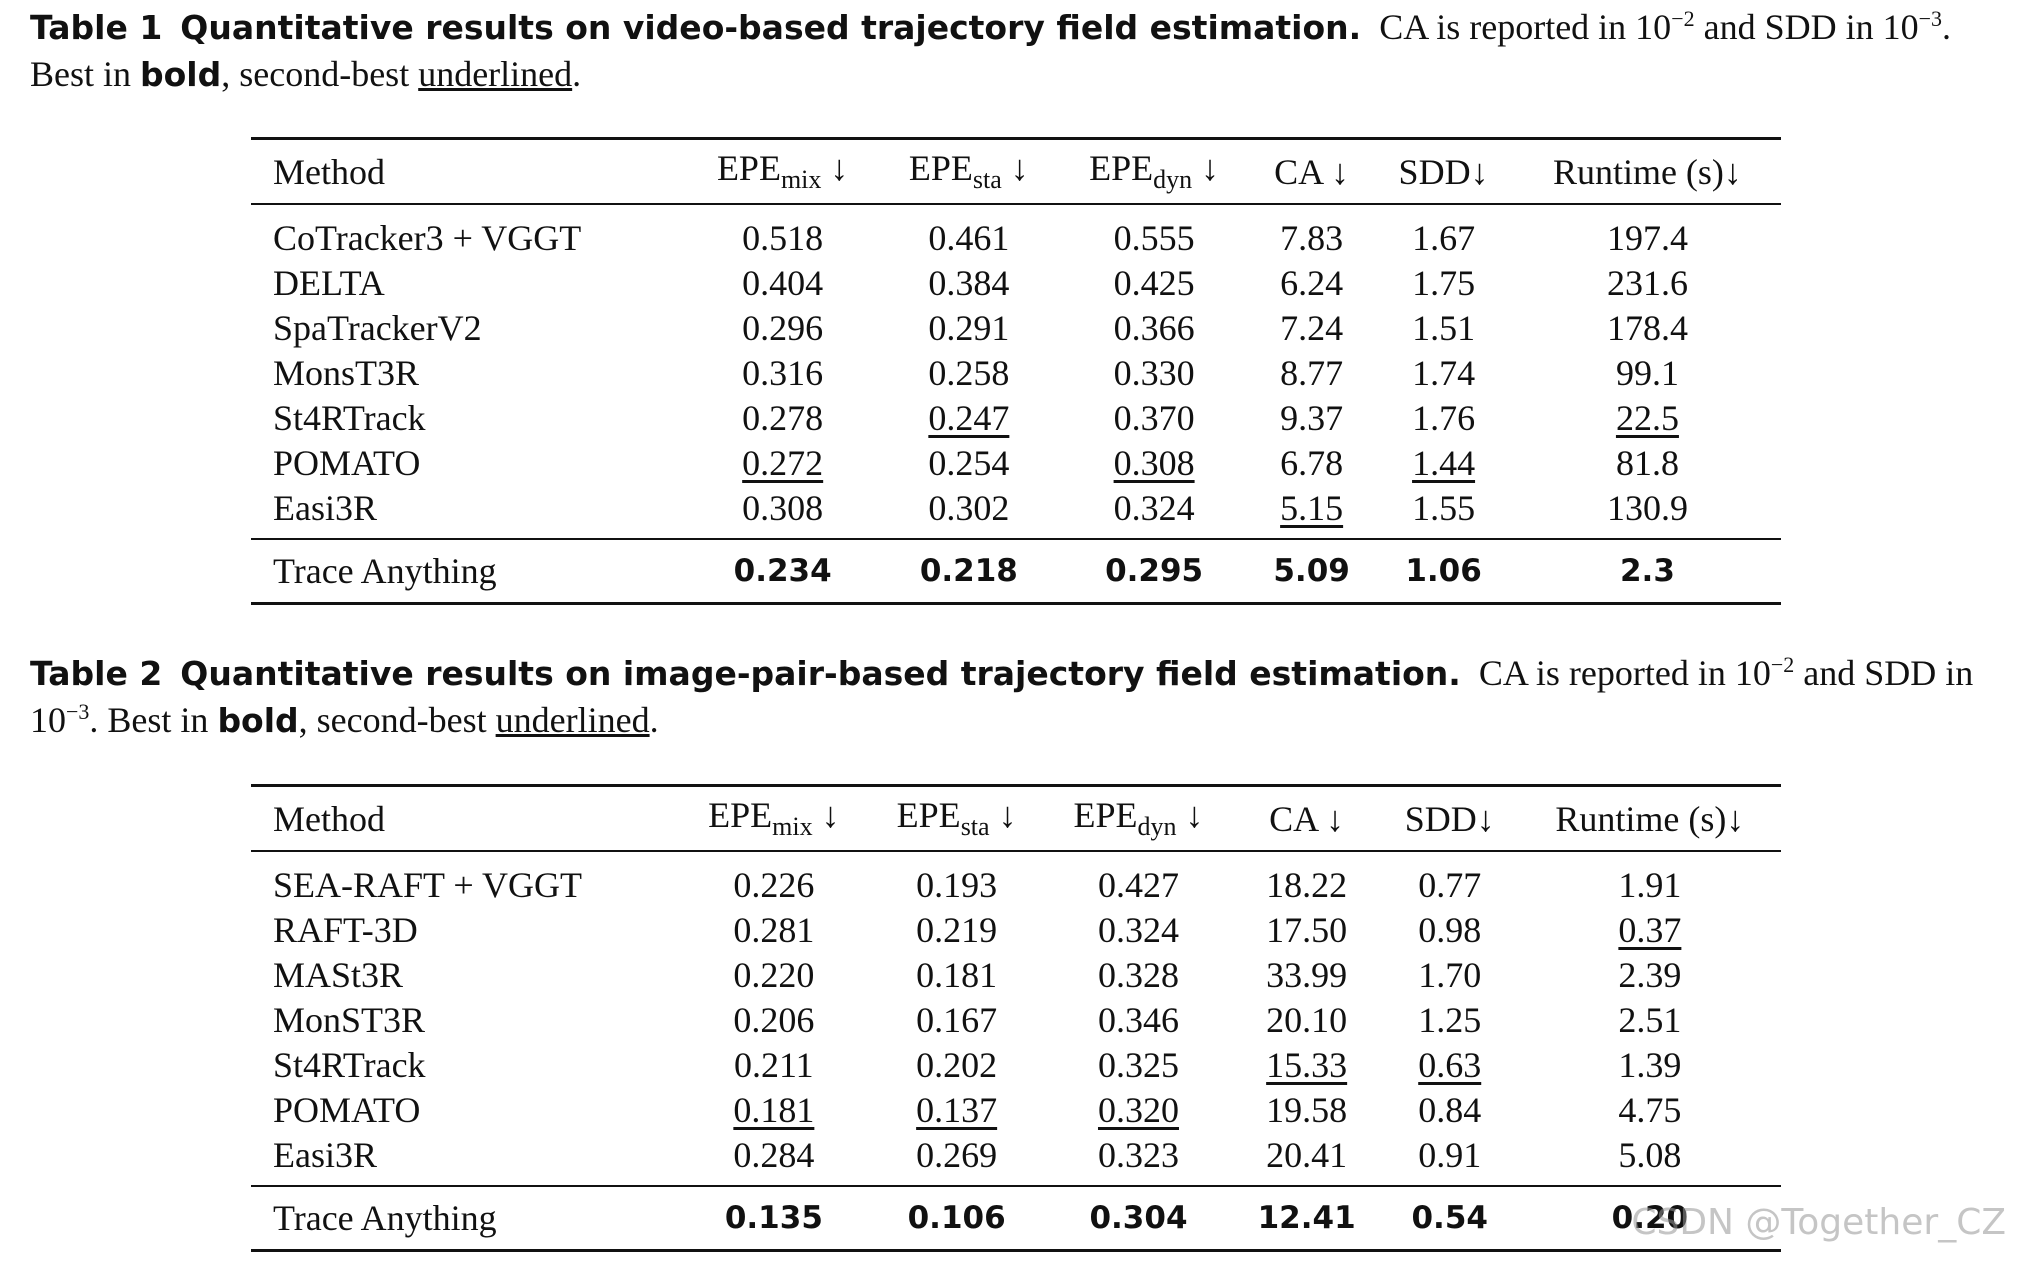  I want to click on cell-epe-dyn: 0.366, so click(1154, 327).